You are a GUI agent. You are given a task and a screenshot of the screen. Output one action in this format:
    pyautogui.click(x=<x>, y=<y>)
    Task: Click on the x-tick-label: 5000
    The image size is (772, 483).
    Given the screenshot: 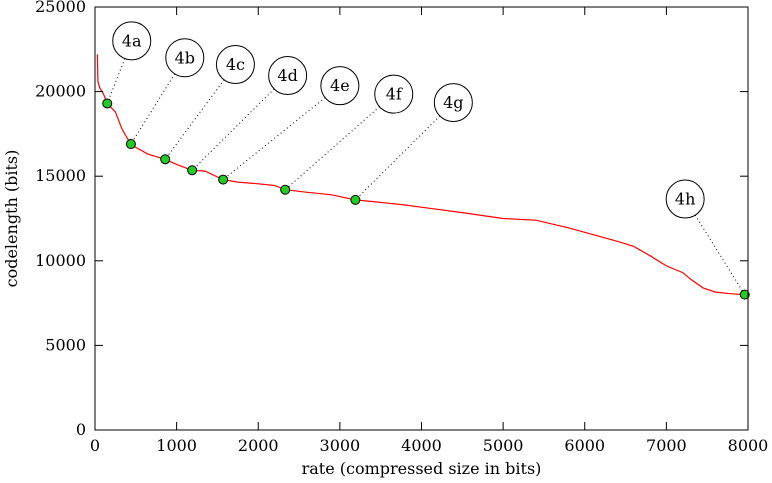 What is the action you would take?
    pyautogui.click(x=503, y=445)
    